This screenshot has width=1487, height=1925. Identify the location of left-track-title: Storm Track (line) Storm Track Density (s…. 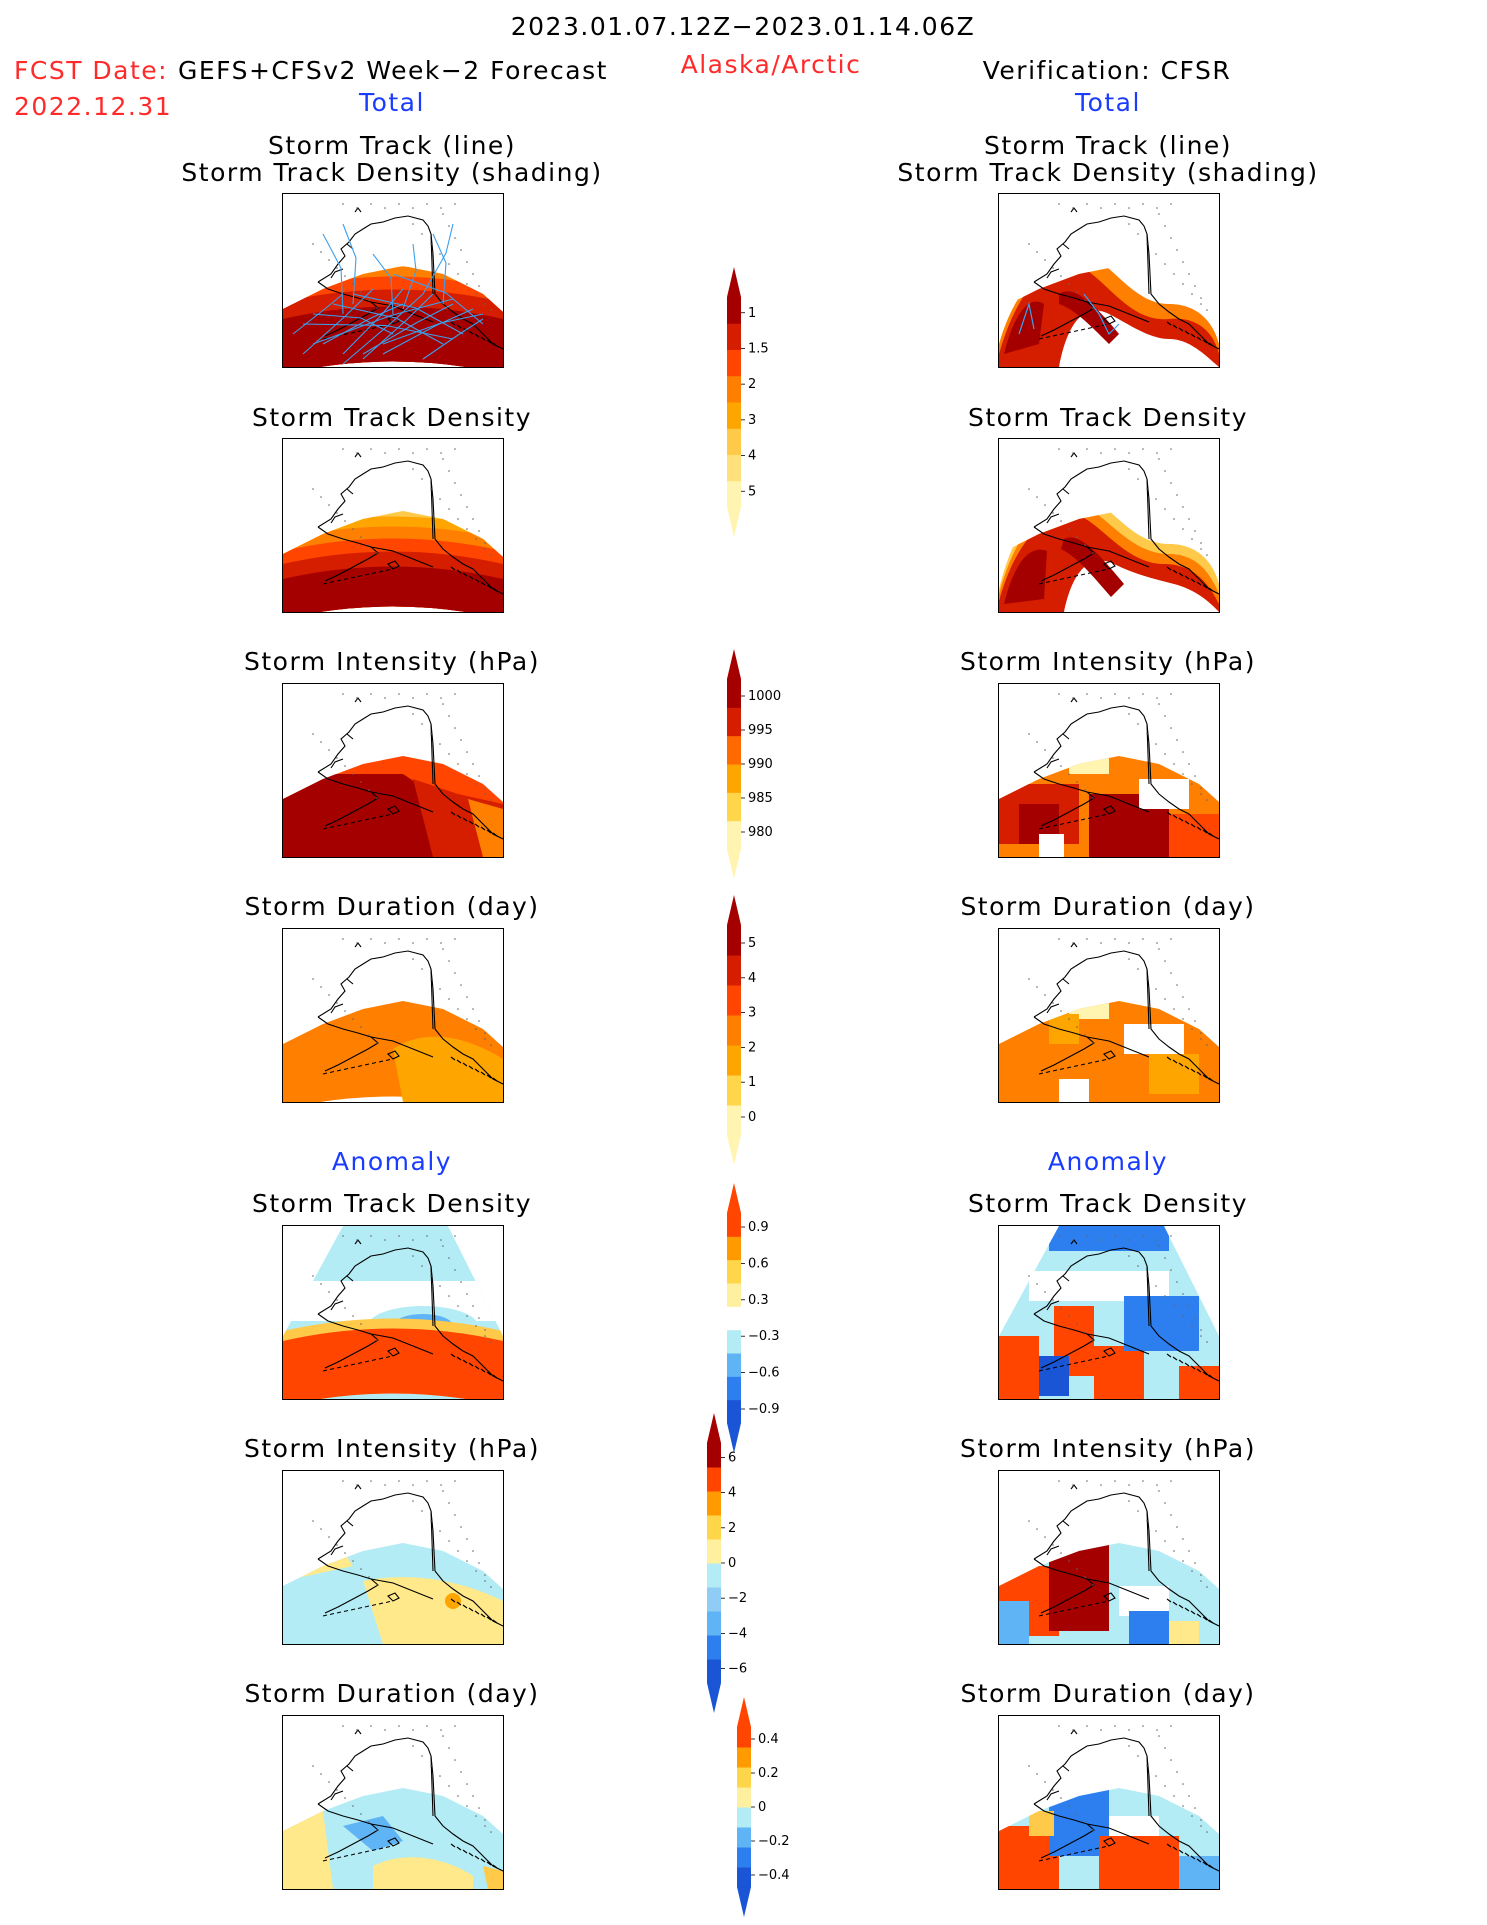
(392, 159).